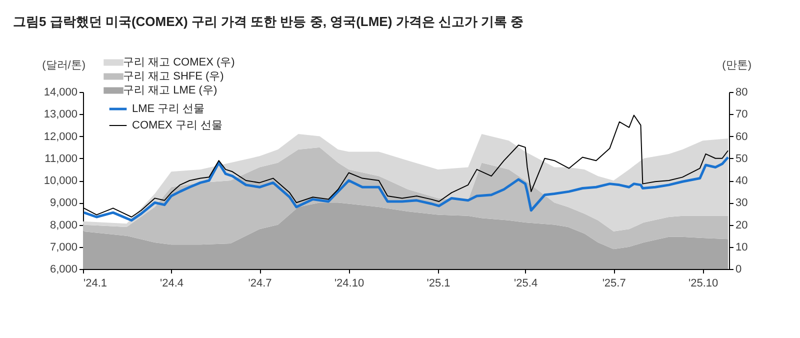 This screenshot has width=800, height=338. What do you see at coordinates (173, 76) in the screenshot?
I see `legend-label: 구리 재고 SHFE (우)` at bounding box center [173, 76].